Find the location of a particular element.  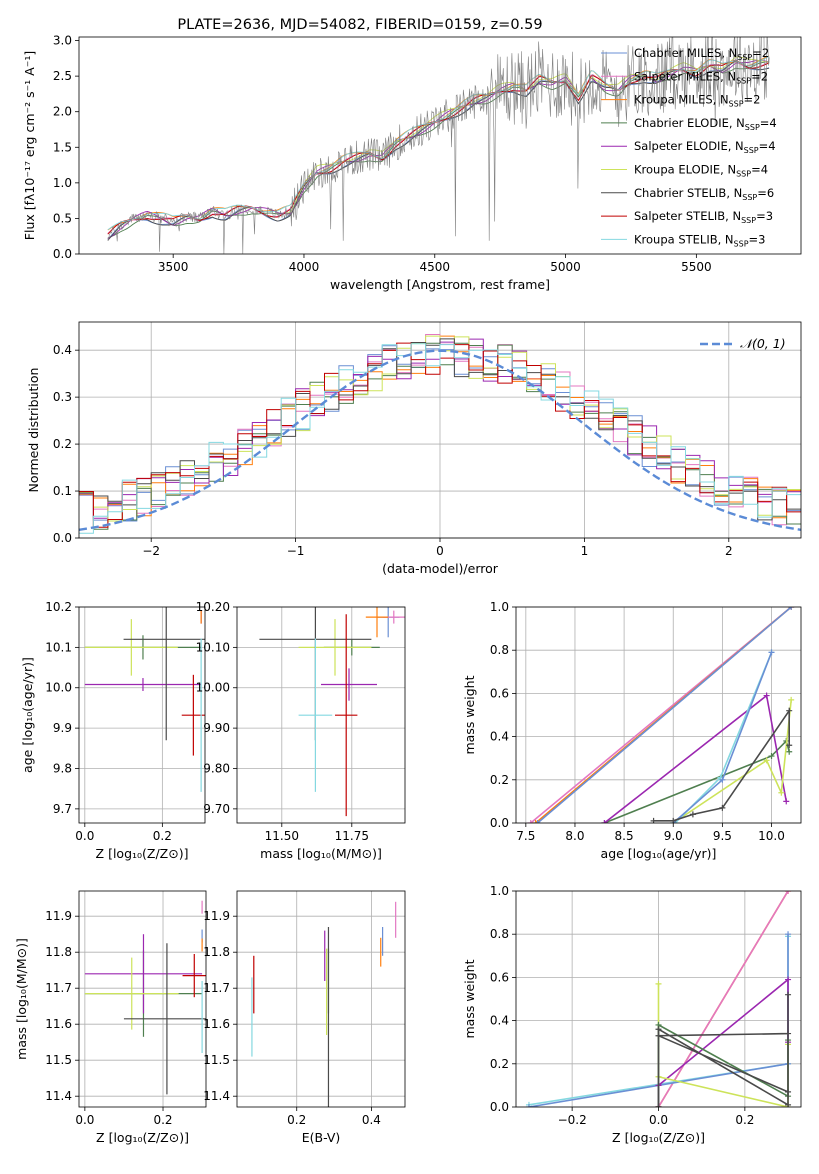

y-tick-label: 0.0 is located at coordinates (62, 254).